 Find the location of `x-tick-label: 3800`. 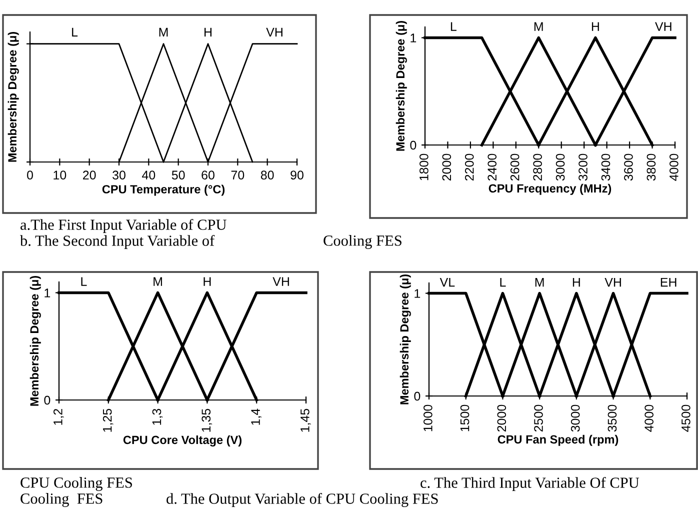

x-tick-label: 3800 is located at coordinates (651, 167).